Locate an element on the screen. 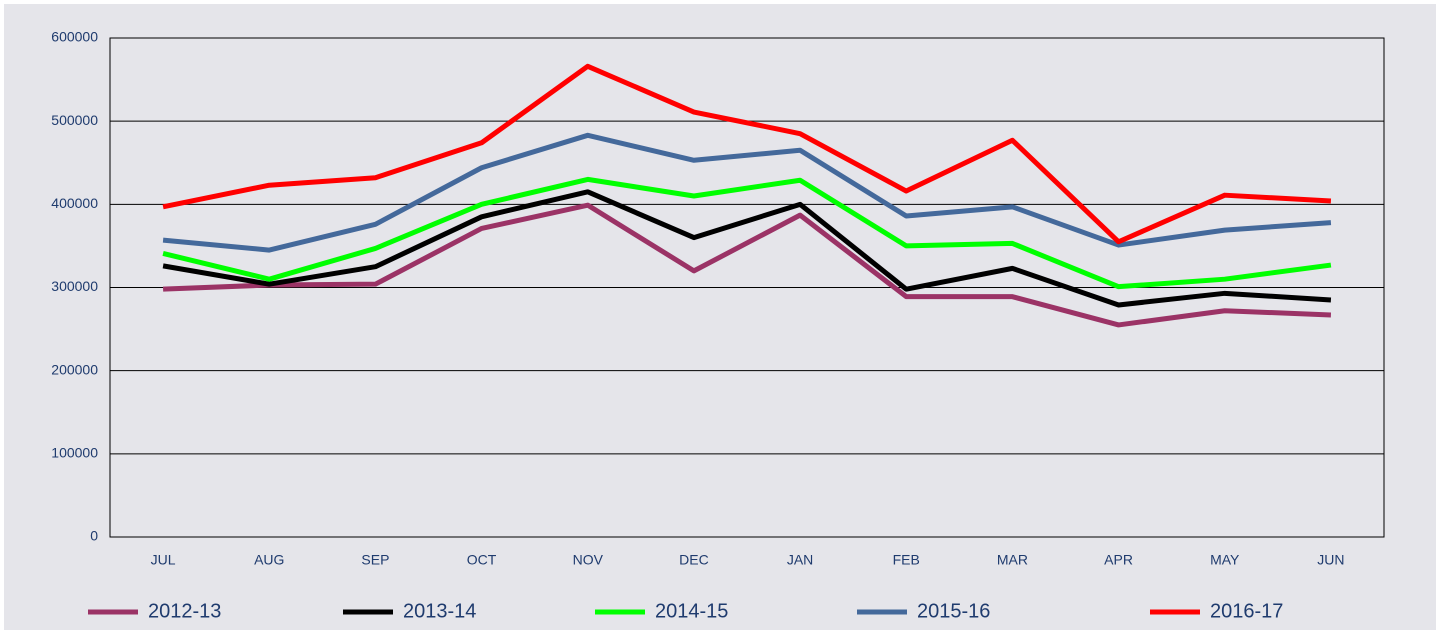 Image resolution: width=1436 pixels, height=635 pixels. x-tick-label: AUG is located at coordinates (269, 560).